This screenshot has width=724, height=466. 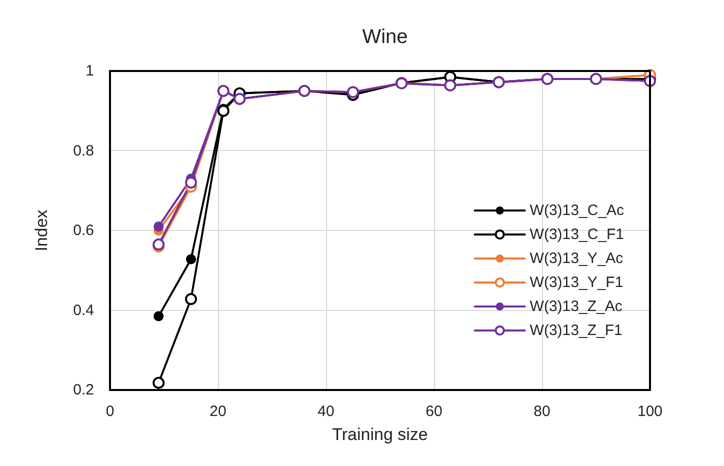 I want to click on x-tick-label: 60, so click(x=434, y=411).